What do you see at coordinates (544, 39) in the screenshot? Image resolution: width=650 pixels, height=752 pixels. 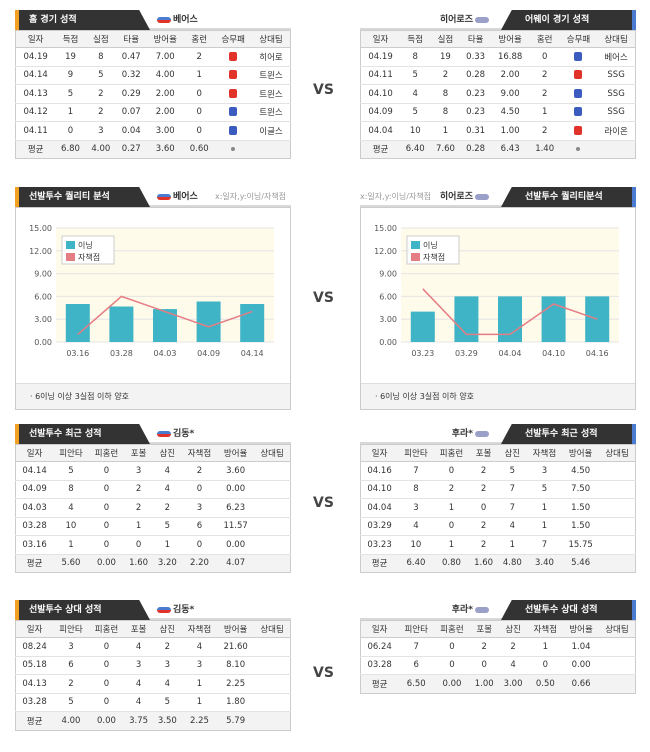 I see `column-header: 홈런` at bounding box center [544, 39].